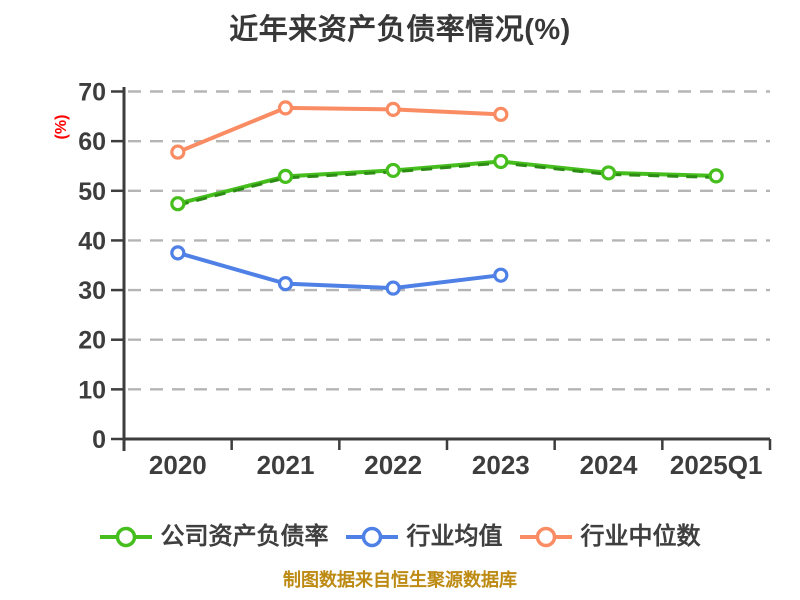  Describe the element at coordinates (454, 536) in the screenshot. I see `legend-label-industry-mean: 行业均值` at that location.